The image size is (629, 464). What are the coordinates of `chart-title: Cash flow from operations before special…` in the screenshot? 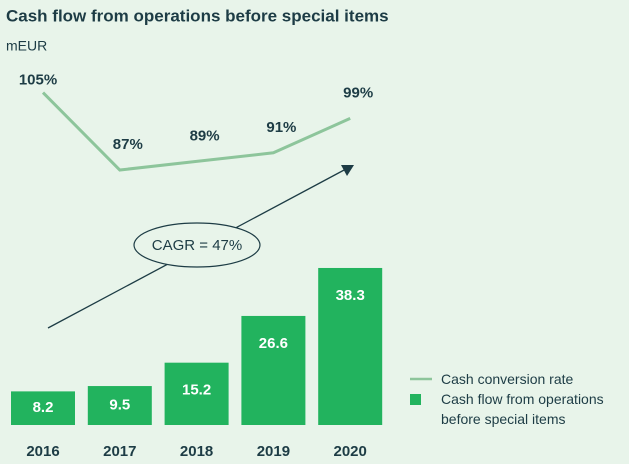 It's located at (197, 15).